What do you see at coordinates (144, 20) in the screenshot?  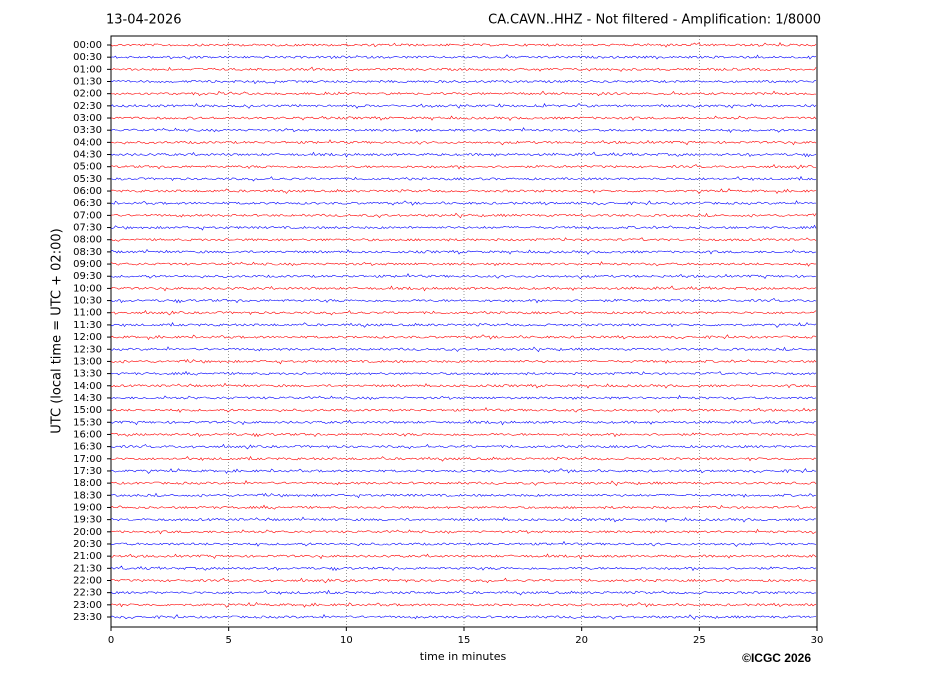 I see `date-label: 13-04-2026` at bounding box center [144, 20].